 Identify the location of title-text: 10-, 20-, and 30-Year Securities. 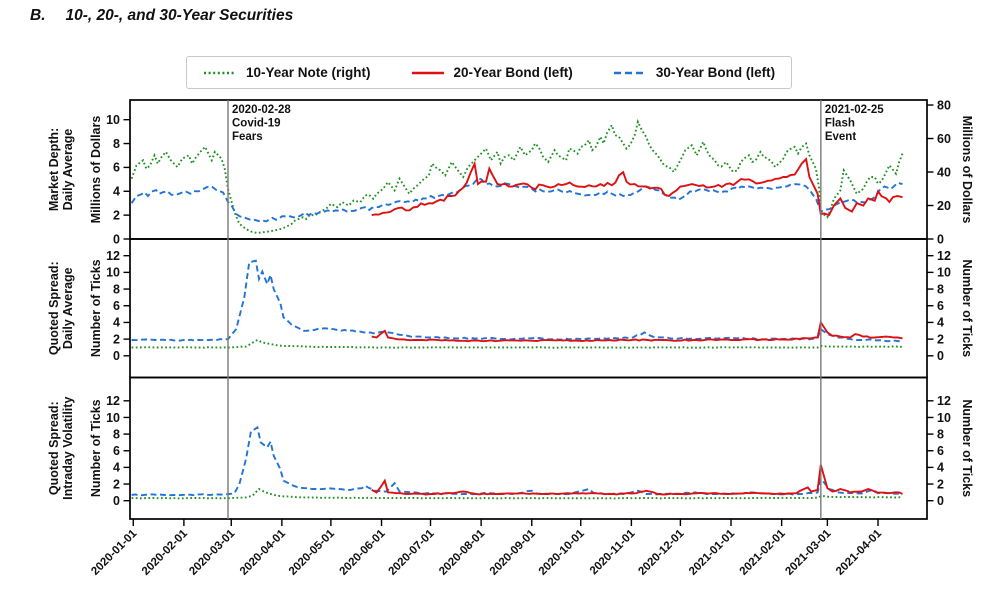
(179, 15).